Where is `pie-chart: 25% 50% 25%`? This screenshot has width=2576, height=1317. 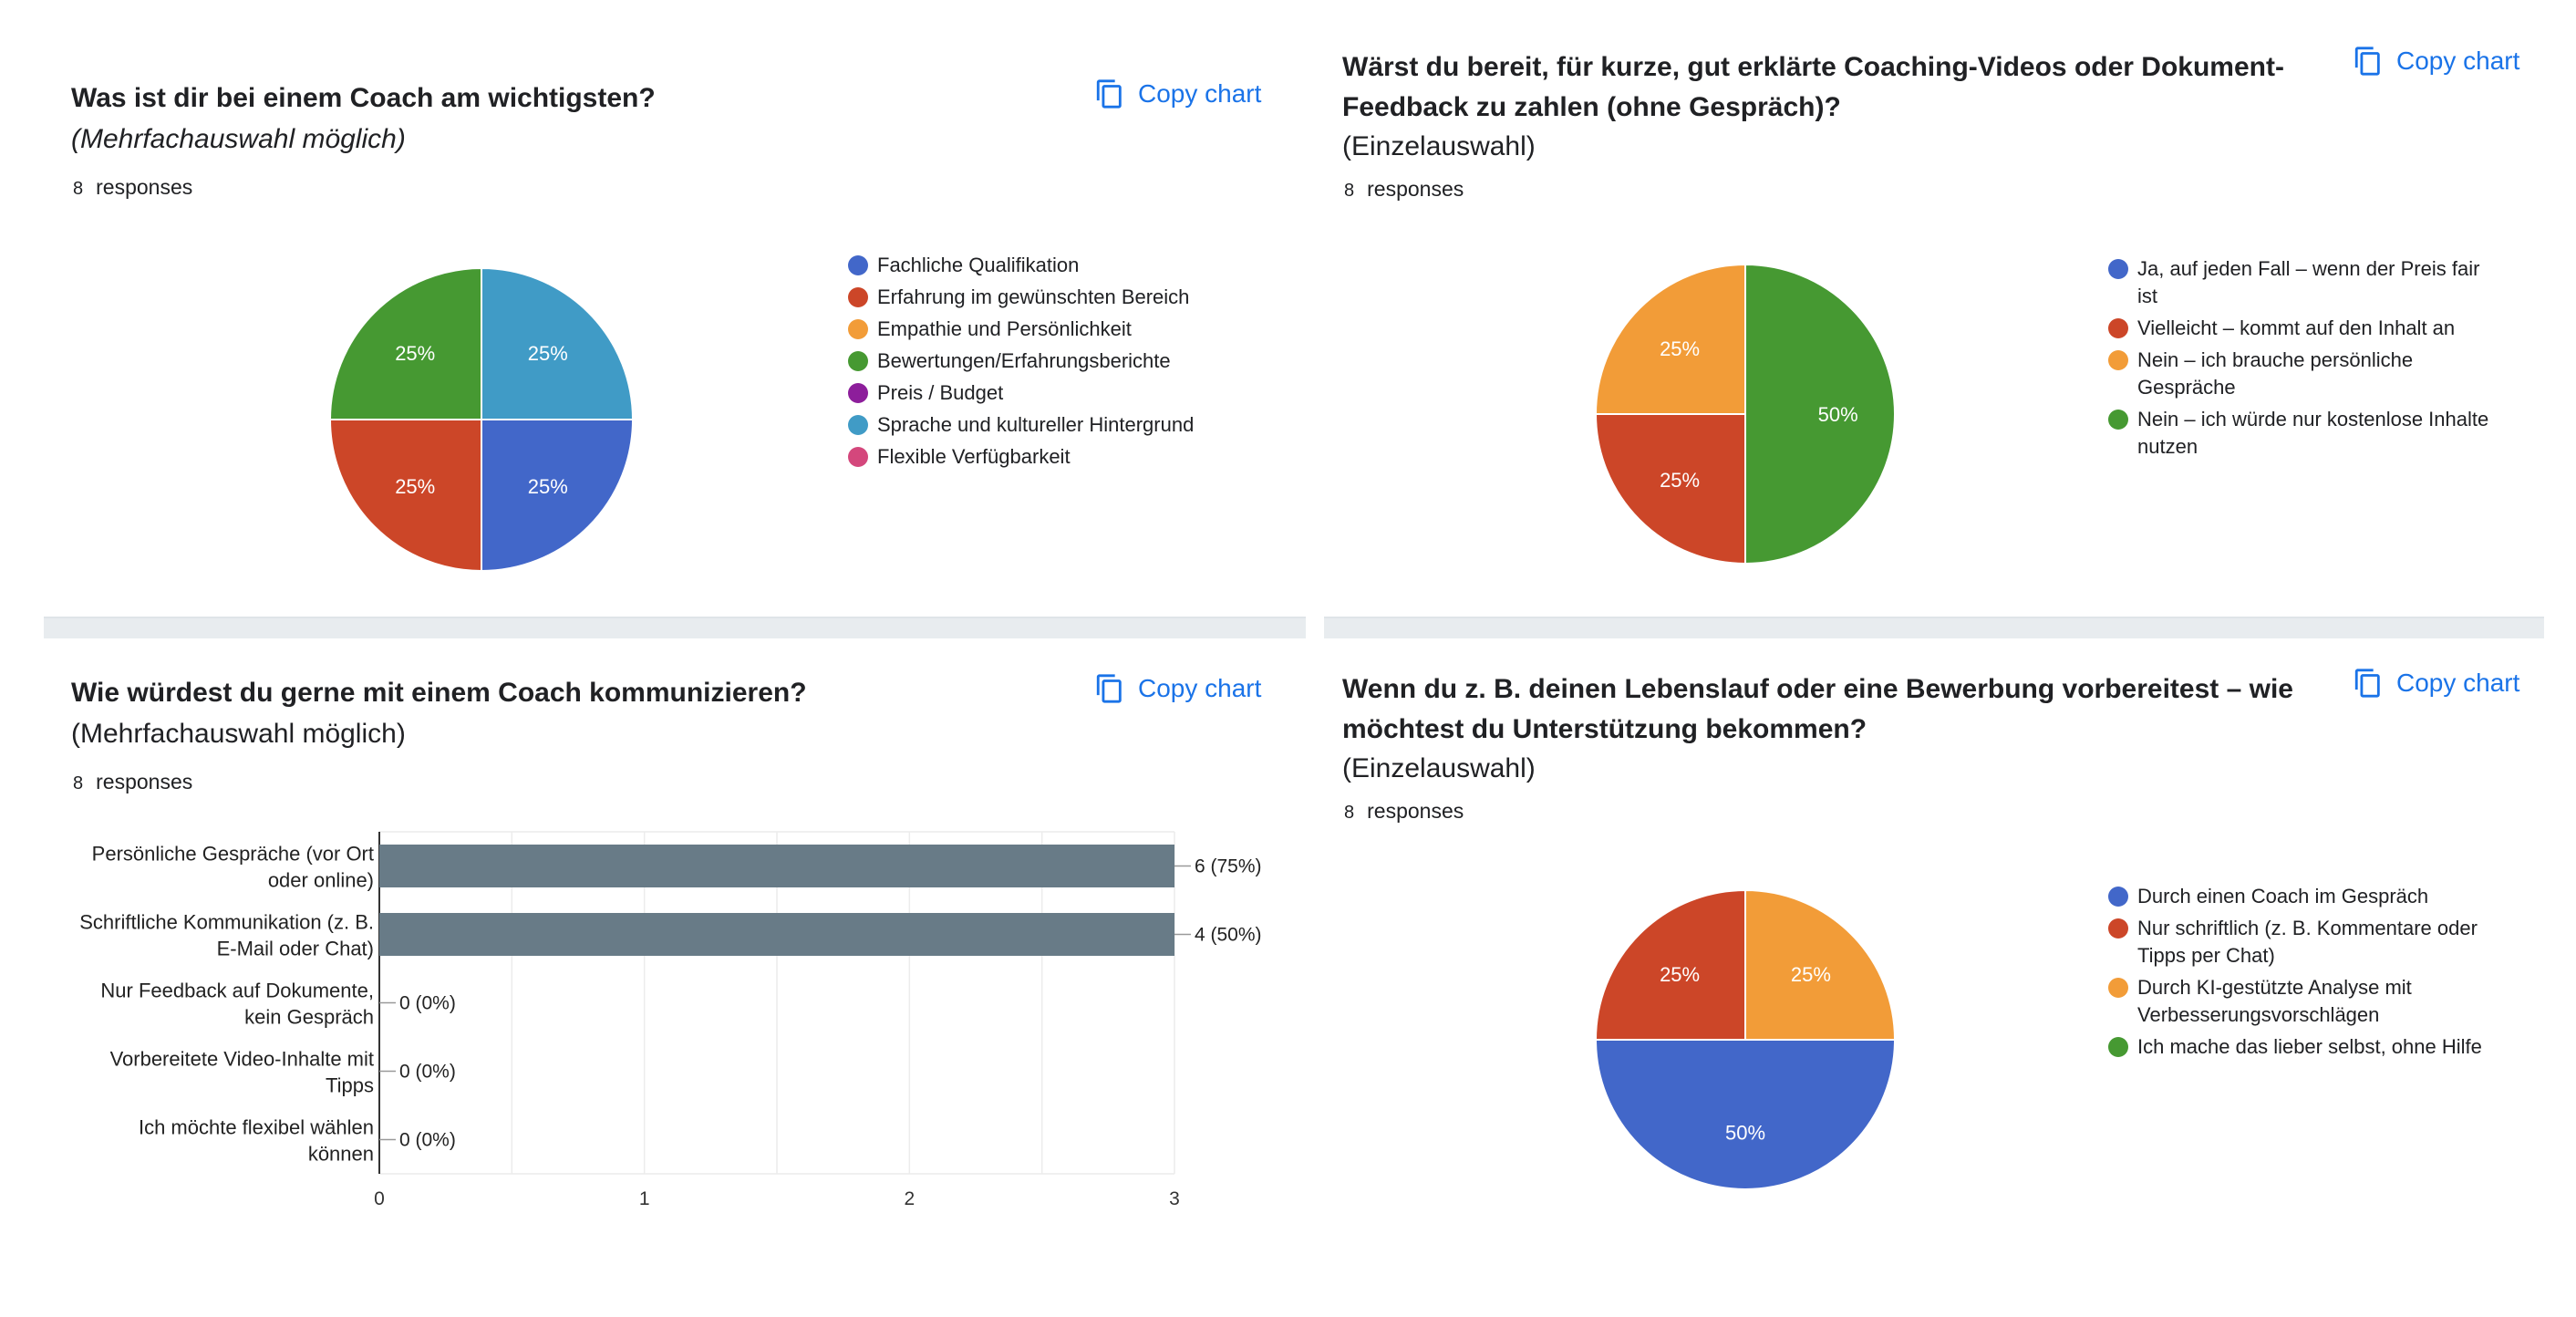 pie-chart: 25% 50% 25% is located at coordinates (1745, 1039).